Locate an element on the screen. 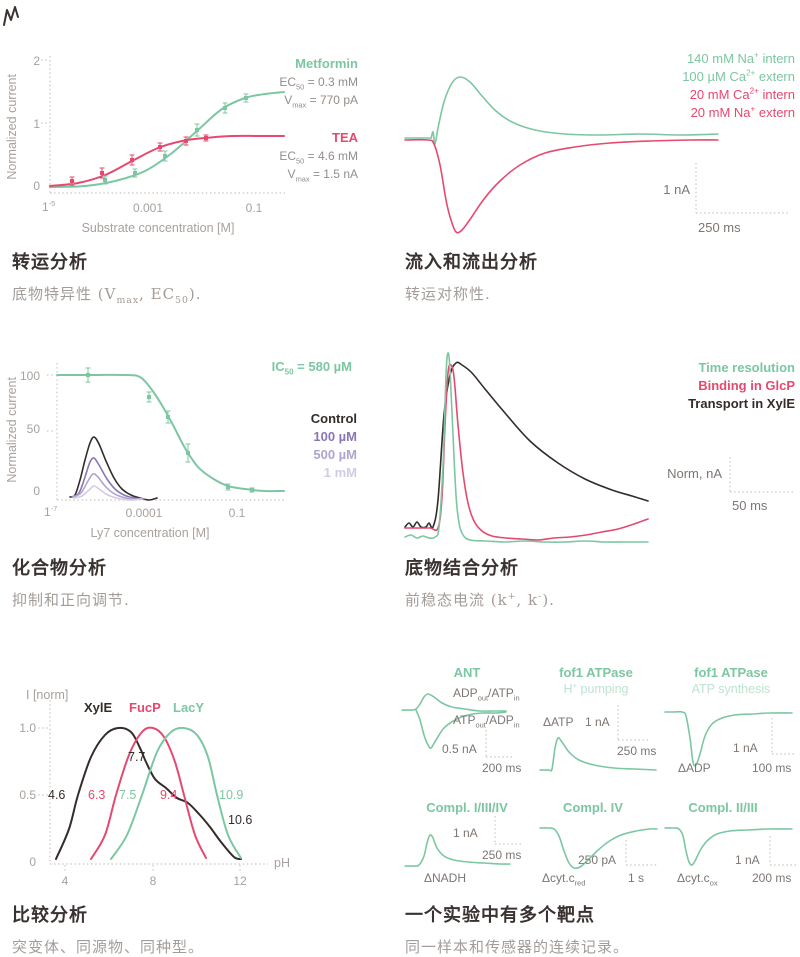  legend-ca-extern: 100 µM Ca2+ extern is located at coordinates (738, 76).